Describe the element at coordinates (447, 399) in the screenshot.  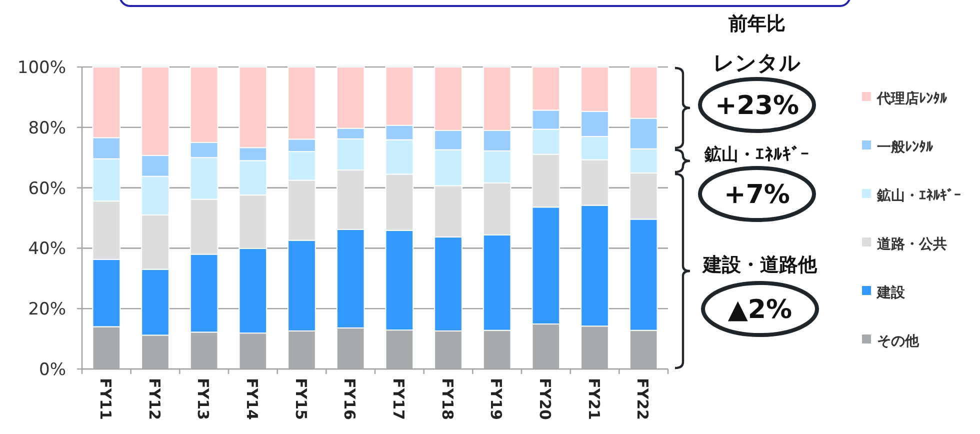
I see `x-tick-label: FY18` at that location.